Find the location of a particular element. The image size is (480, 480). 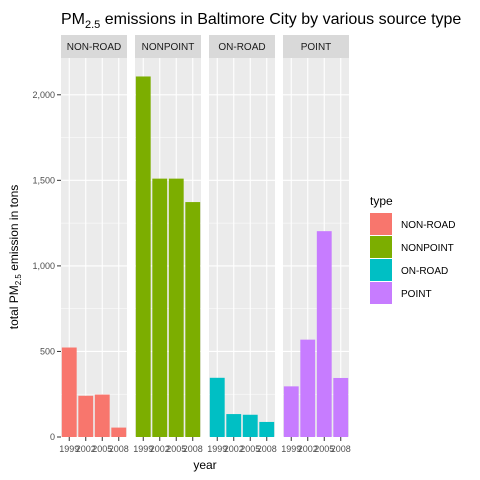

bar-nonpoint-2008 is located at coordinates (193, 319).